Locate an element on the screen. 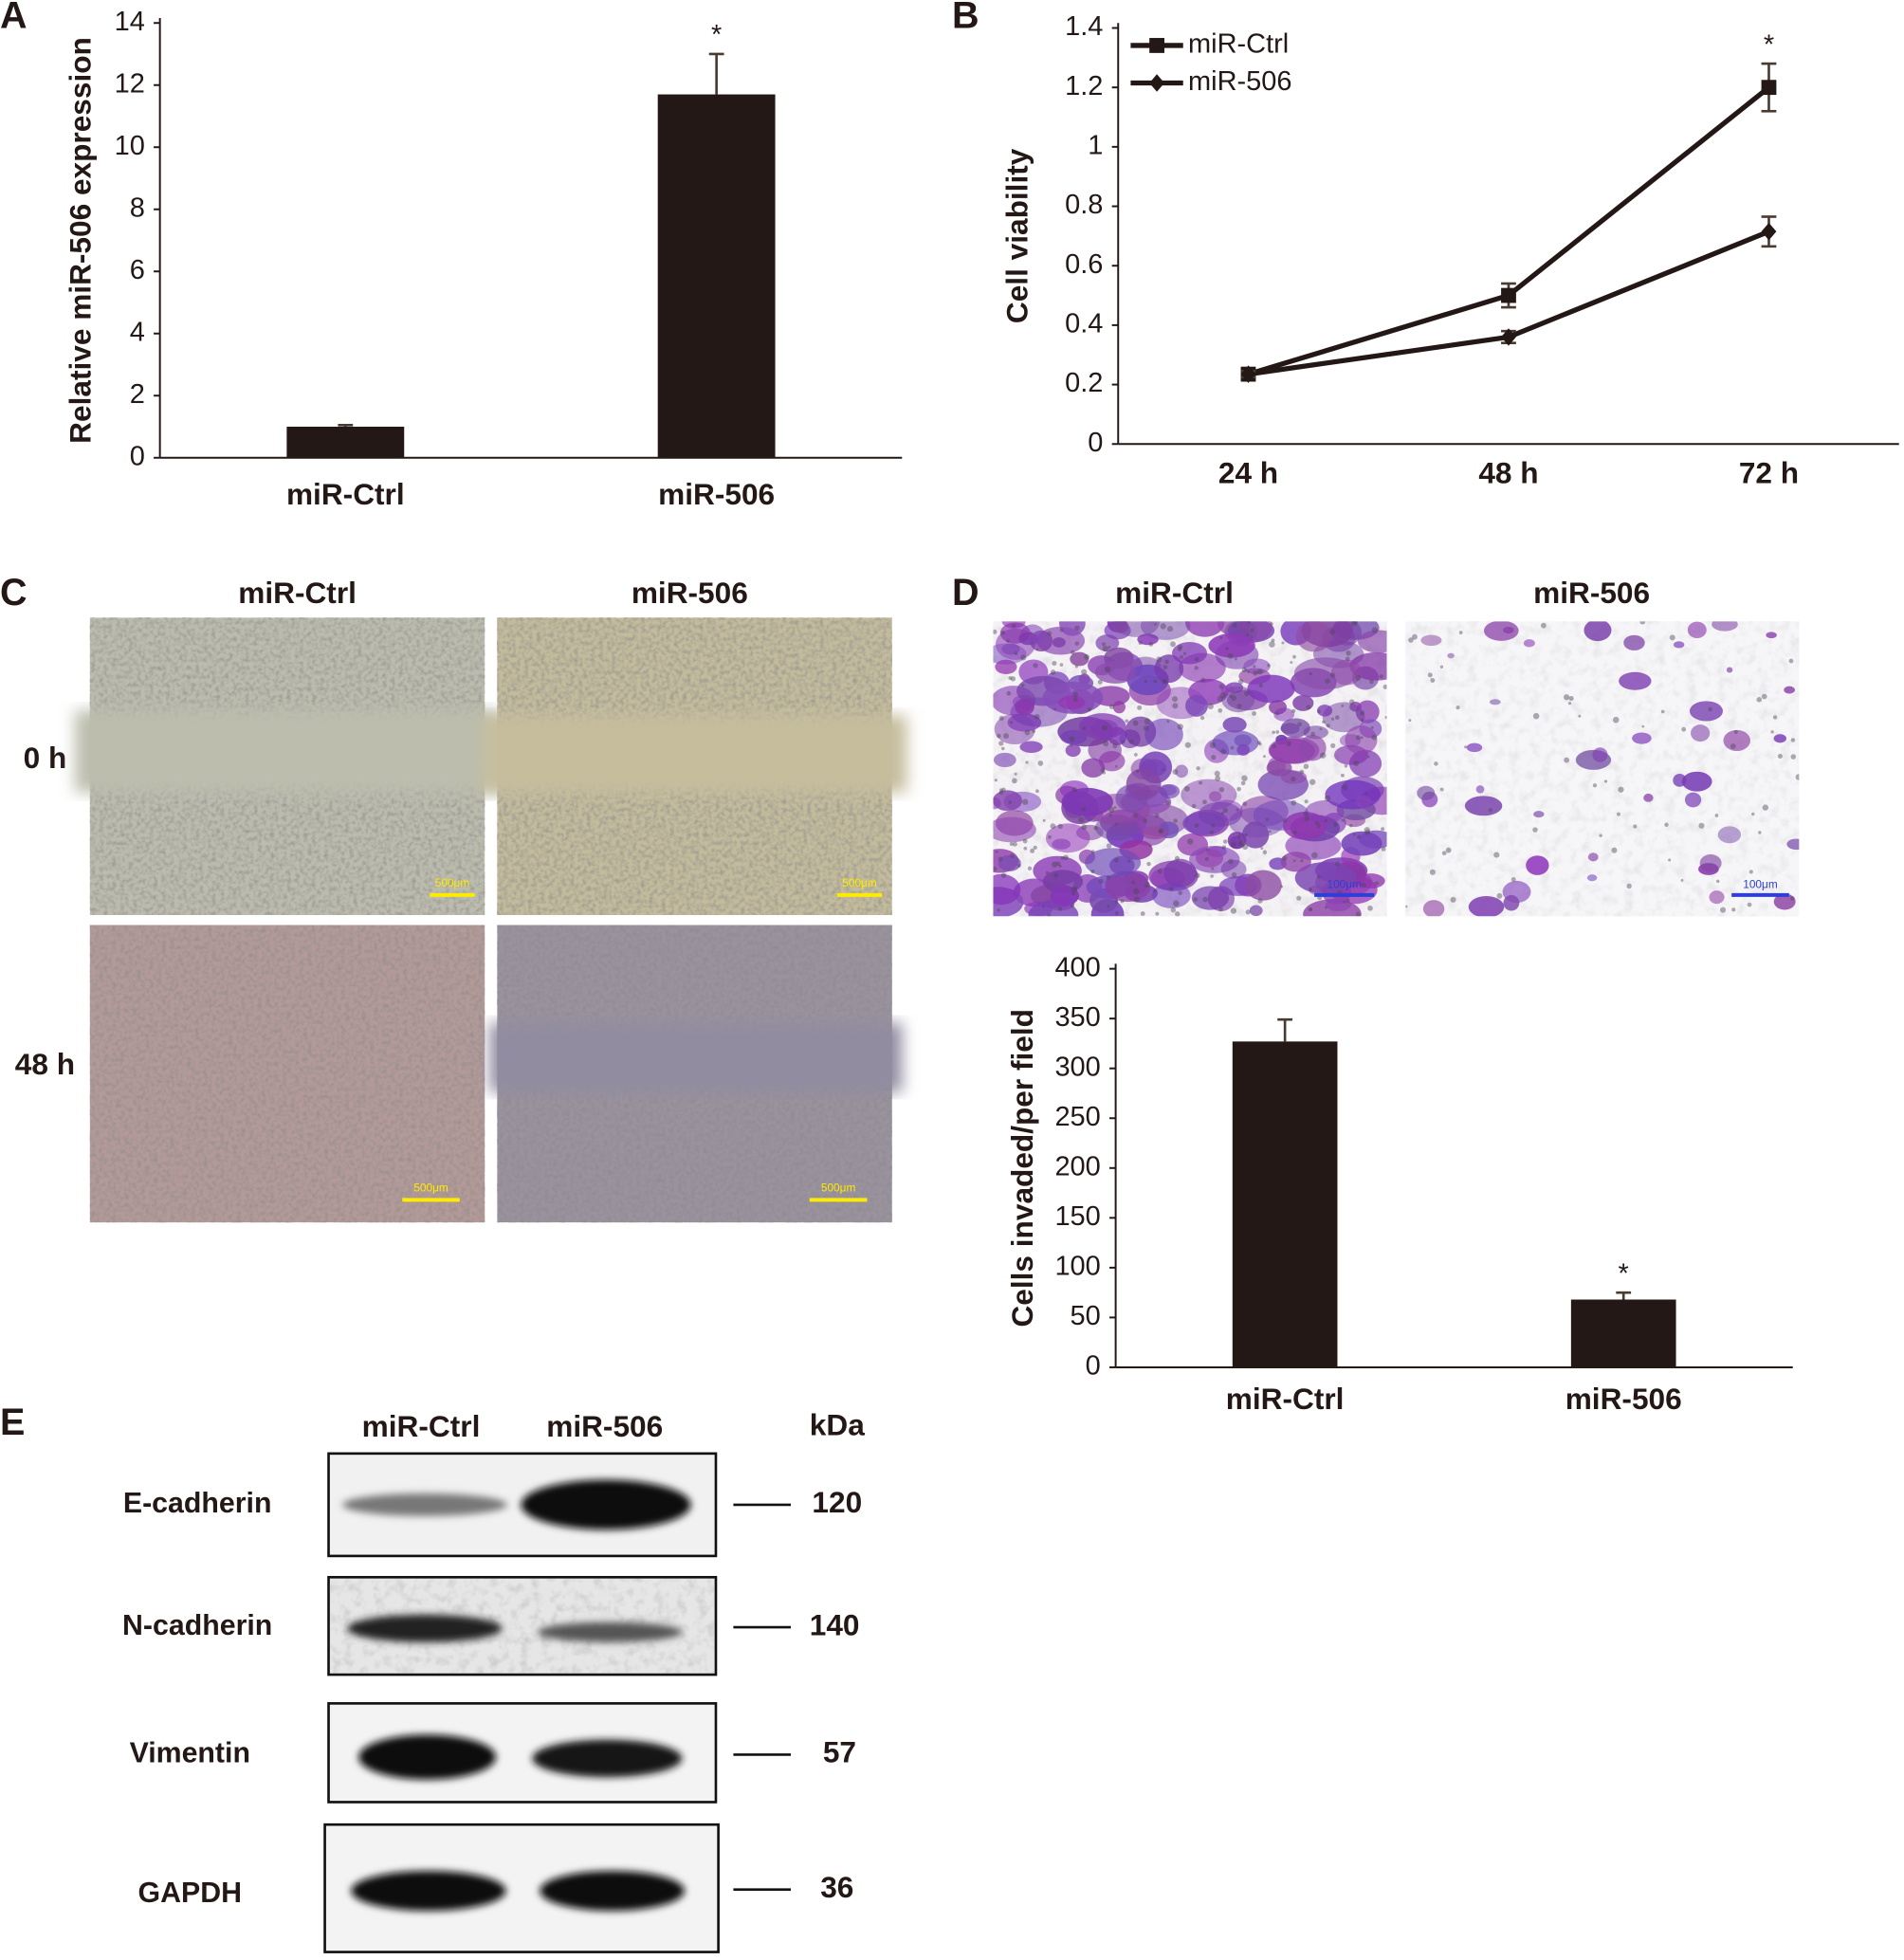 The width and height of the screenshot is (1904, 1960). marker is located at coordinates (1509, 337).